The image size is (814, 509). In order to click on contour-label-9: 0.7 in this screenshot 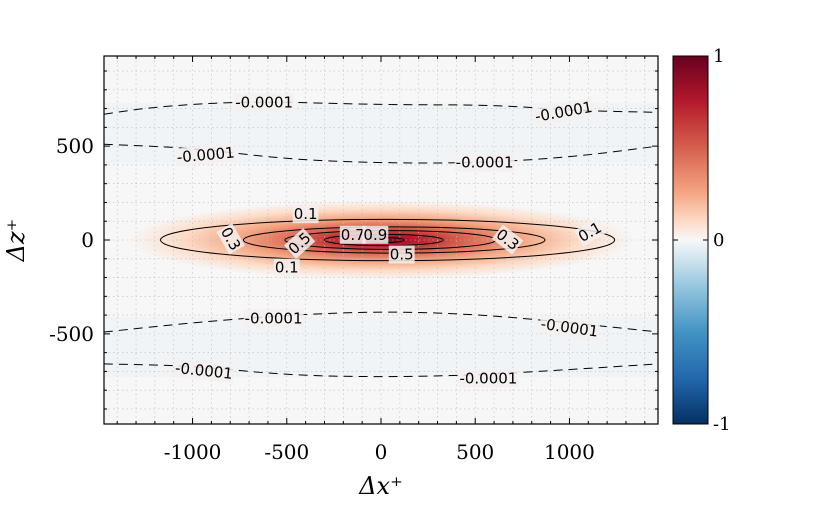, I will do `click(353, 235)`.